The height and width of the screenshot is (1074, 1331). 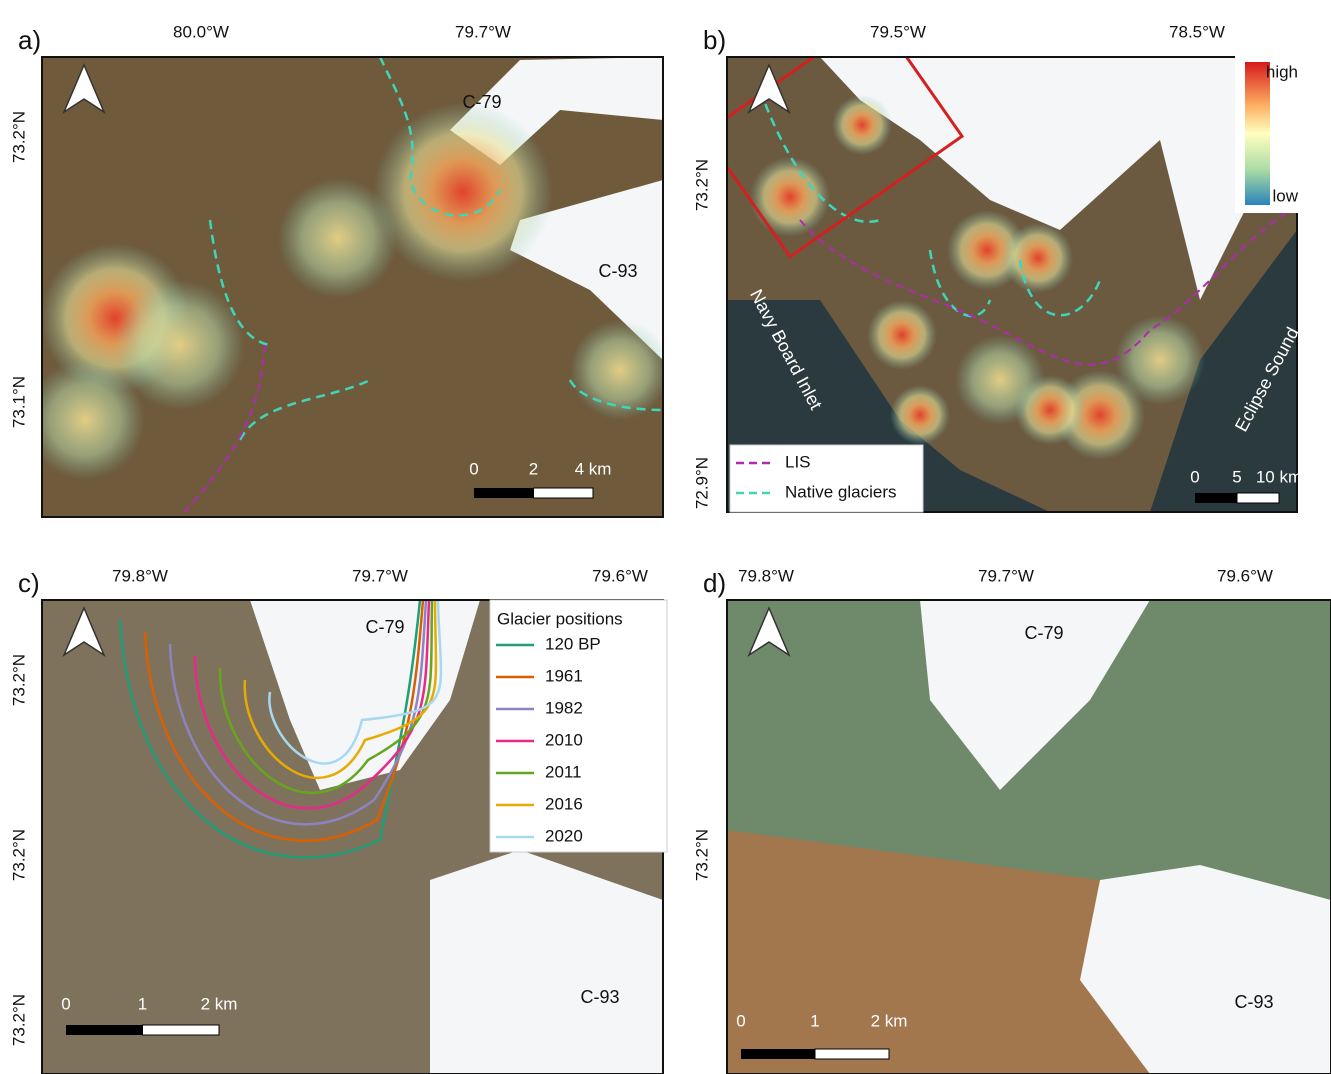 I want to click on scale-label: 4 km, so click(x=593, y=468).